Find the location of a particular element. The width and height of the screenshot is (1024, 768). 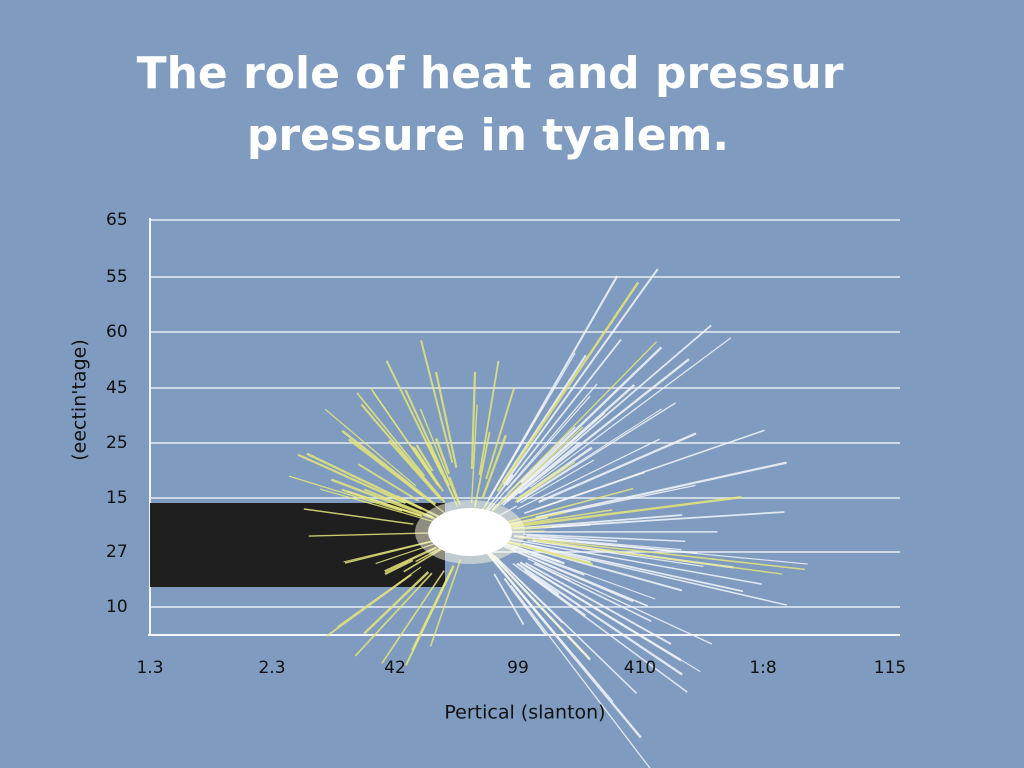

y-tick-label: 60 is located at coordinates (117, 332).